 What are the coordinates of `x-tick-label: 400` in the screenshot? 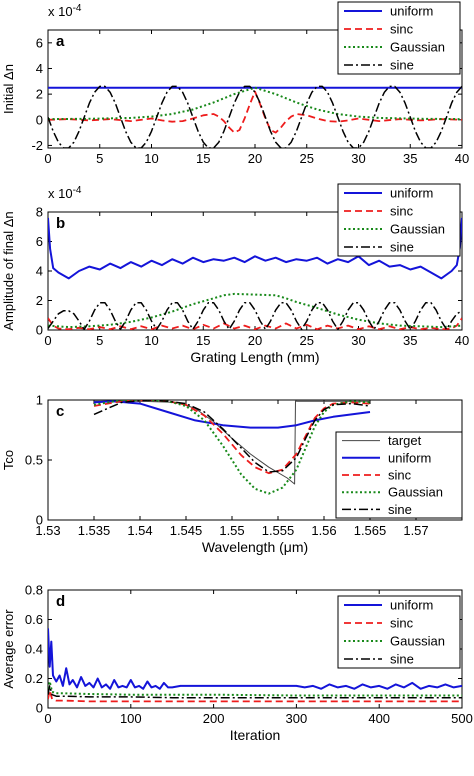 It's located at (379, 718).